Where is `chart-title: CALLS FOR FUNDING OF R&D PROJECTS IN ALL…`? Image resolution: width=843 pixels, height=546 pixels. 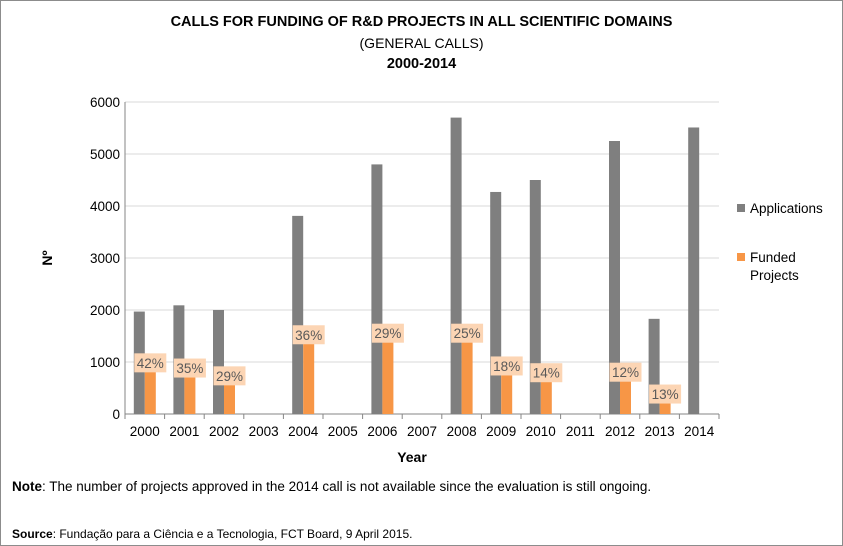
chart-title: CALLS FOR FUNDING OF R&D PROJECTS IN ALL… is located at coordinates (421, 22).